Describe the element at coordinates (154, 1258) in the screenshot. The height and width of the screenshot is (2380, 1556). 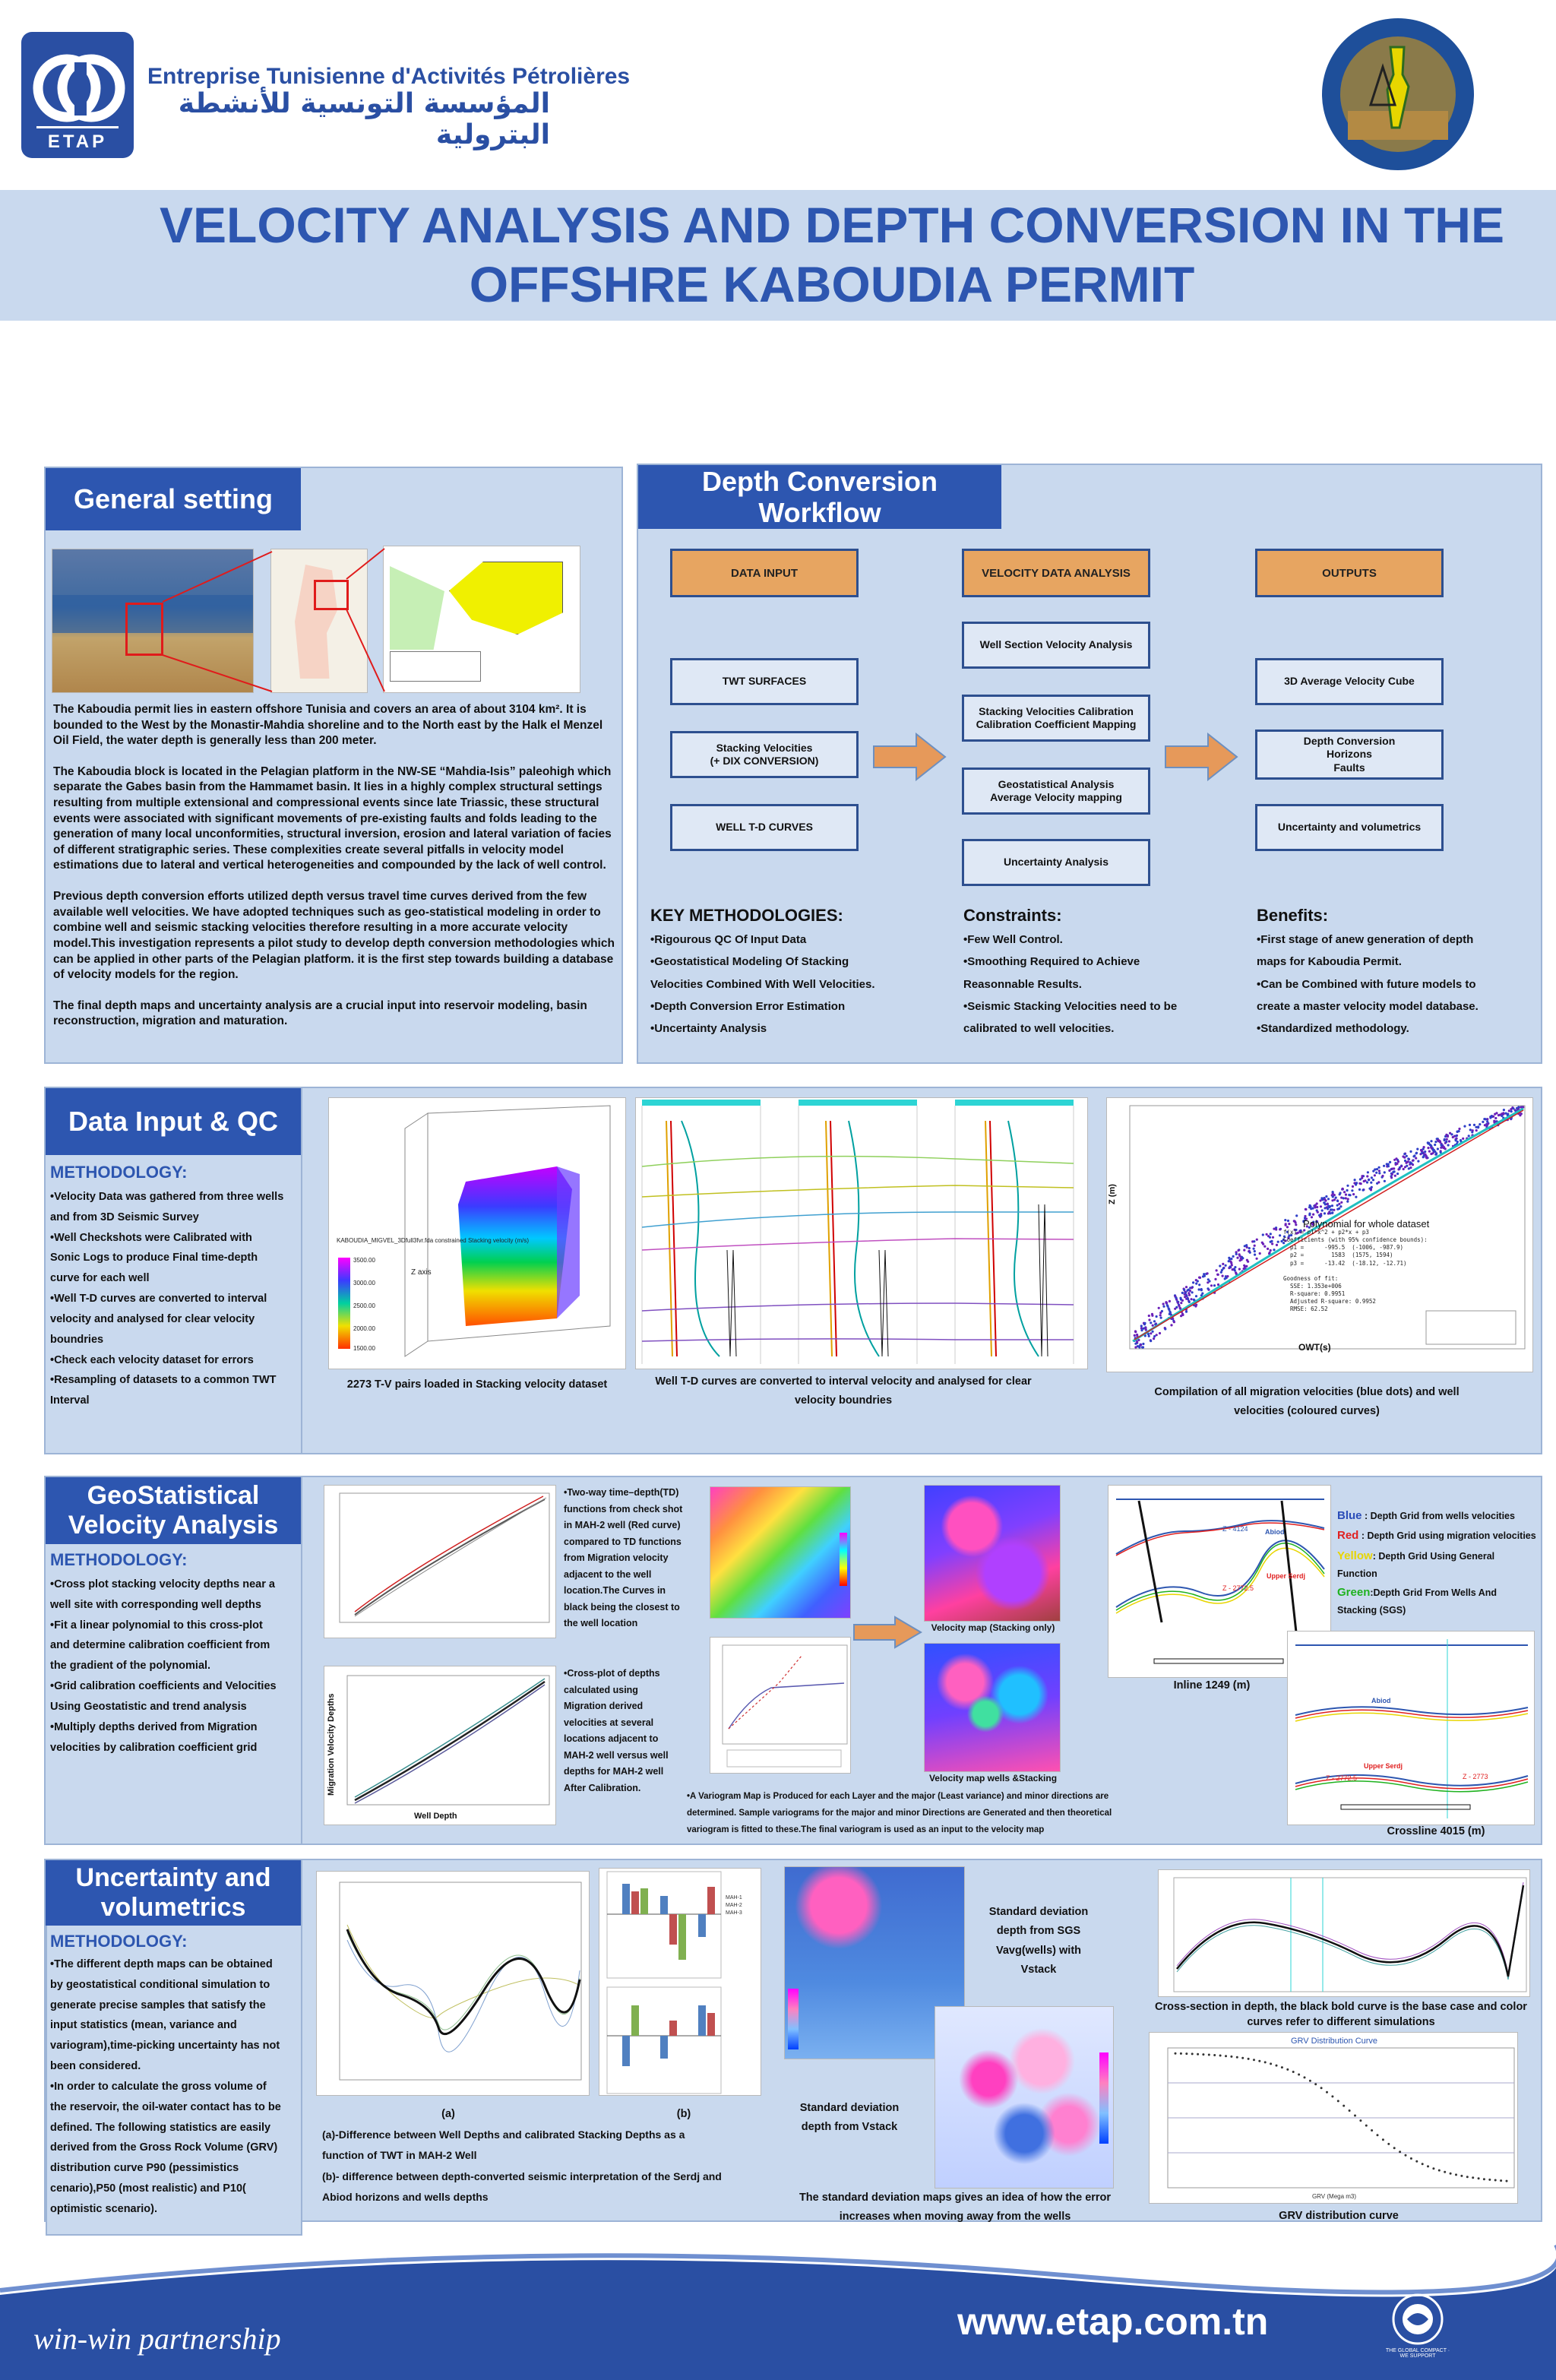
I see `methodology-item: Sonic Logs to produce Final time-depth` at that location.